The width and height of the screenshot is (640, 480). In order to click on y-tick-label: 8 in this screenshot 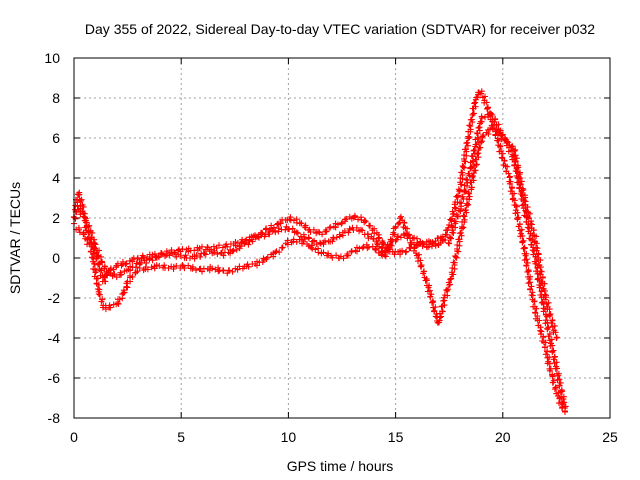, I will do `click(56, 98)`.